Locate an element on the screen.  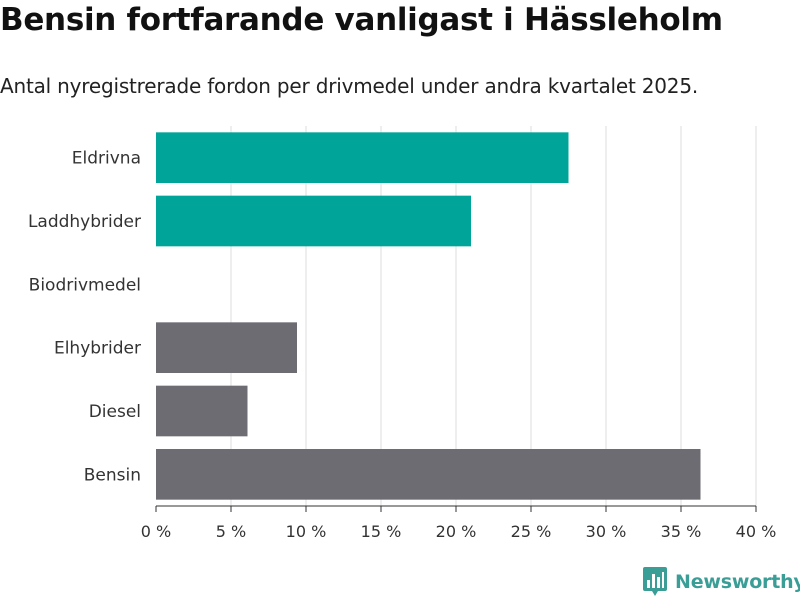
brand-name: Newsworthy is located at coordinates (737, 582).